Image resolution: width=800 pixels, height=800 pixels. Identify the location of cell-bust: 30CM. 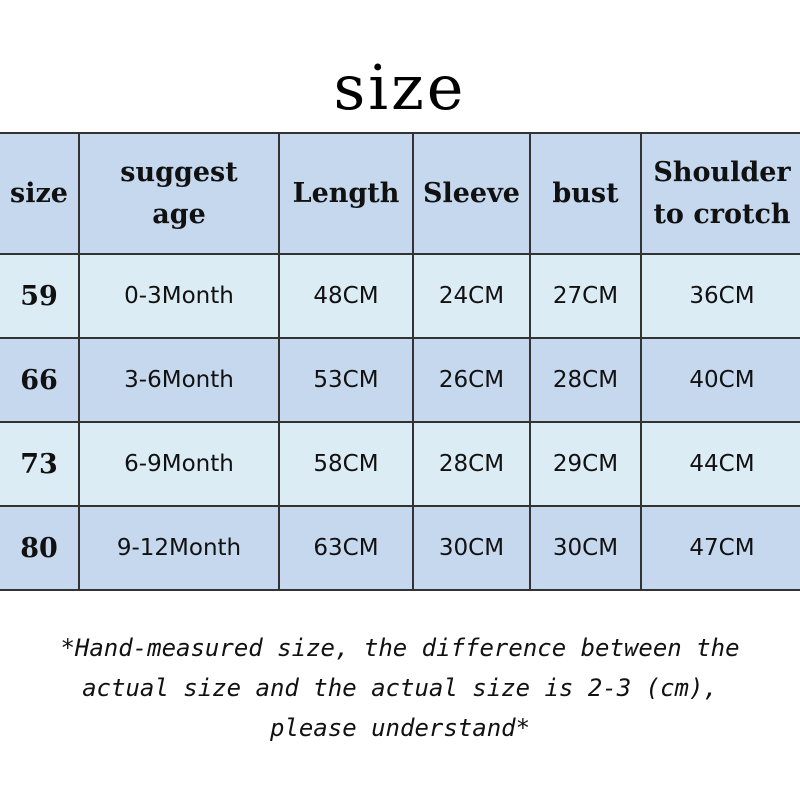
(585, 548).